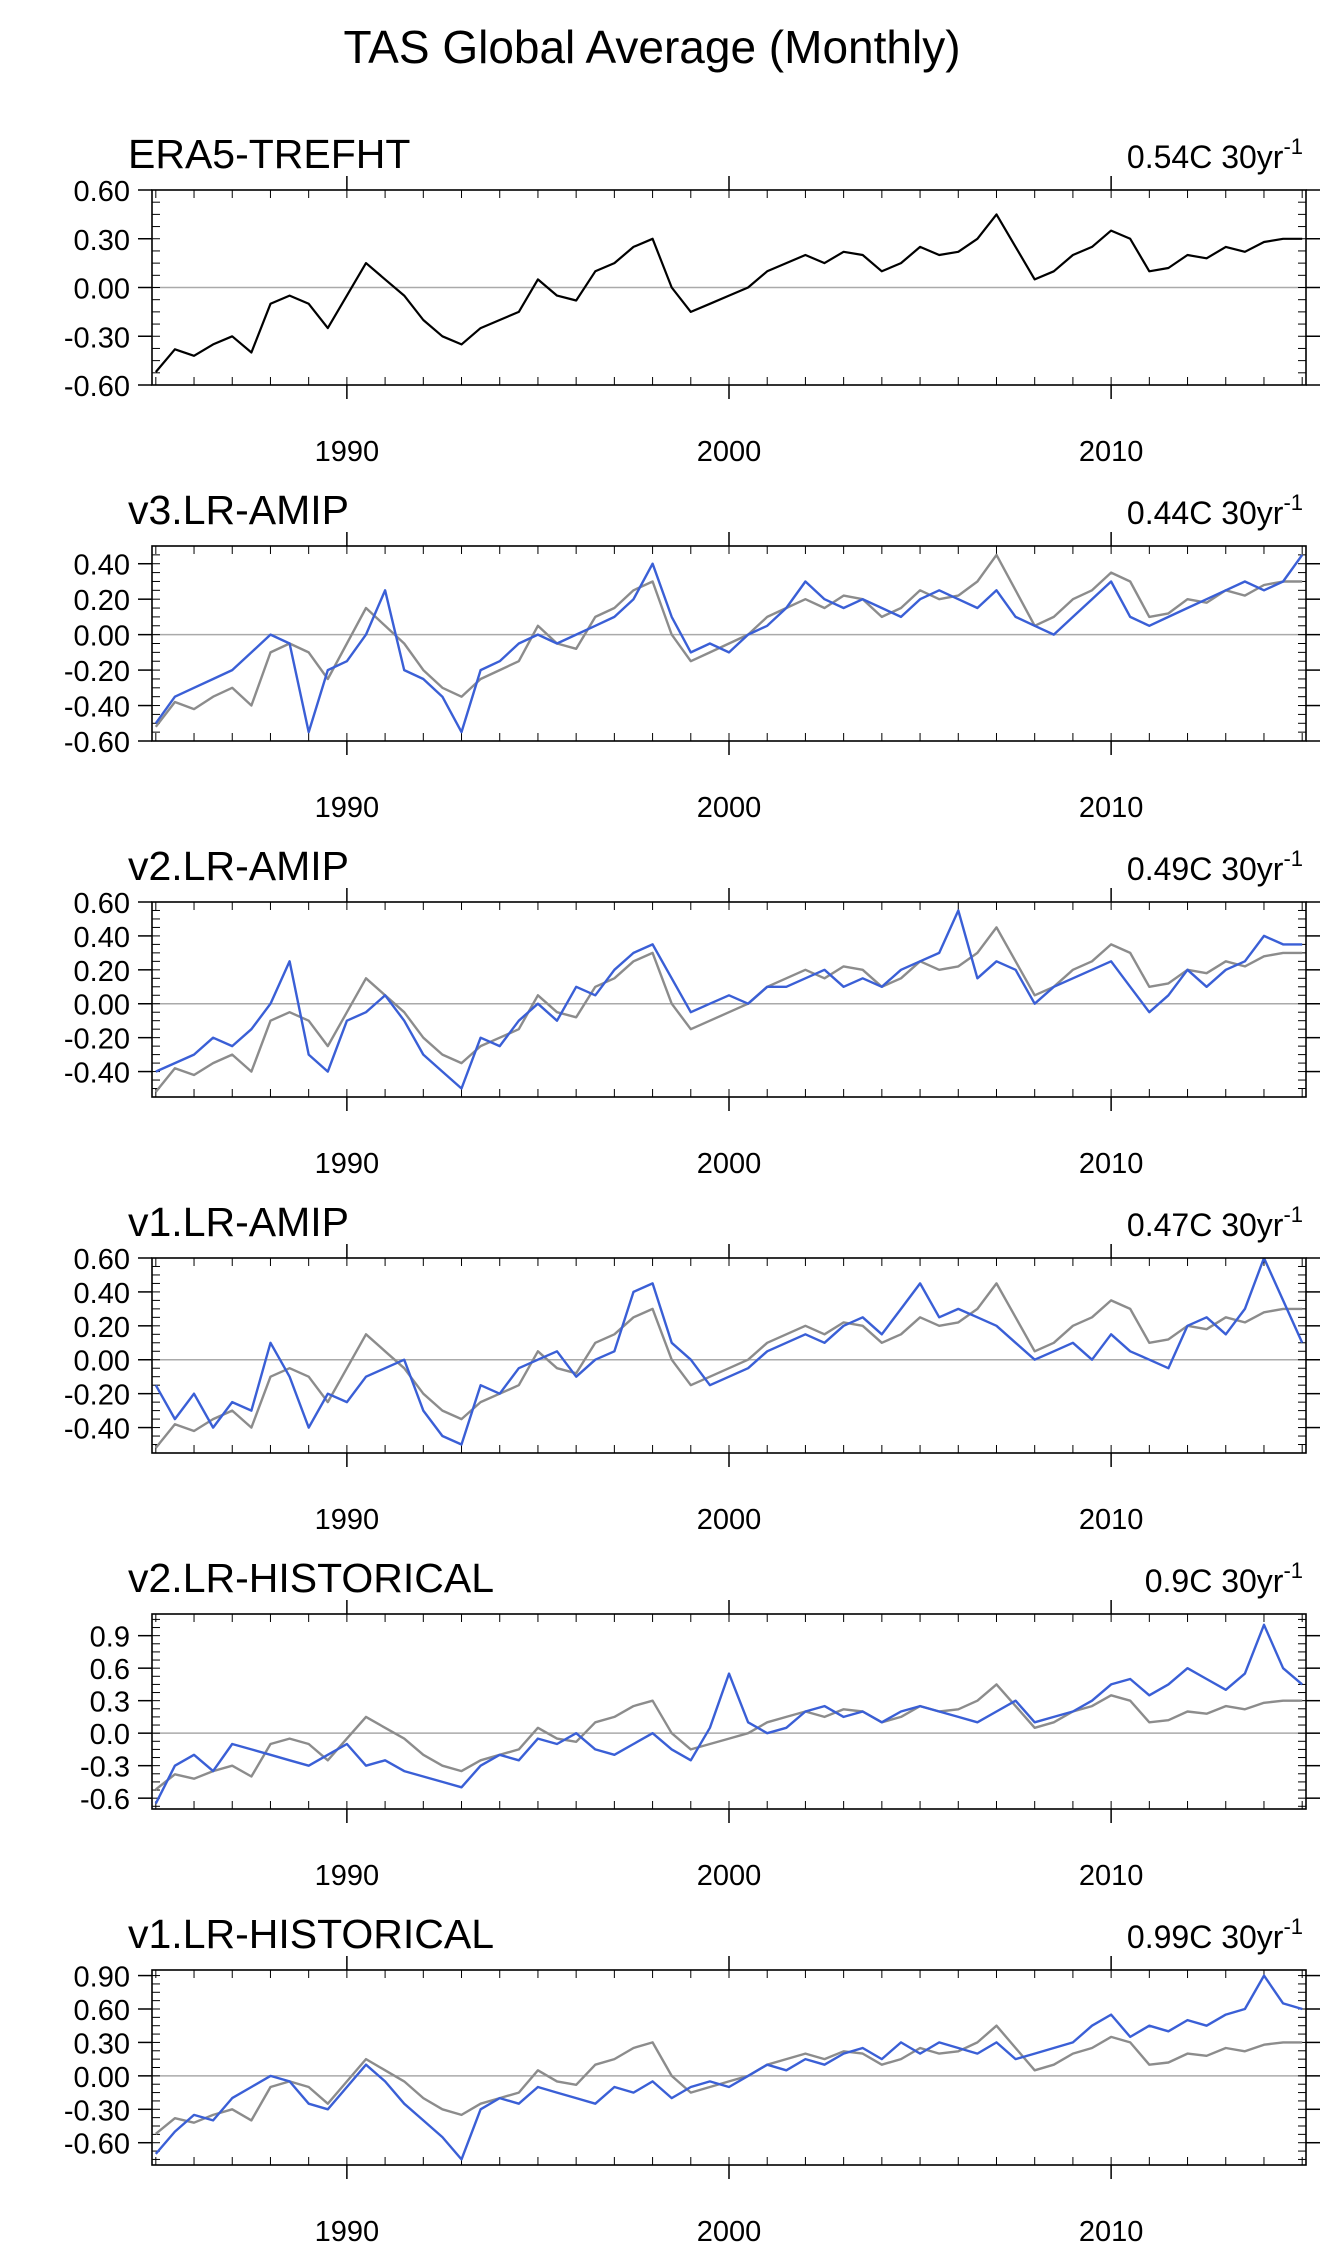 Image resolution: width=1344 pixels, height=2256 pixels. Describe the element at coordinates (311, 1578) in the screenshot. I see `panel-title: v2.LR-HISTORICAL` at that location.